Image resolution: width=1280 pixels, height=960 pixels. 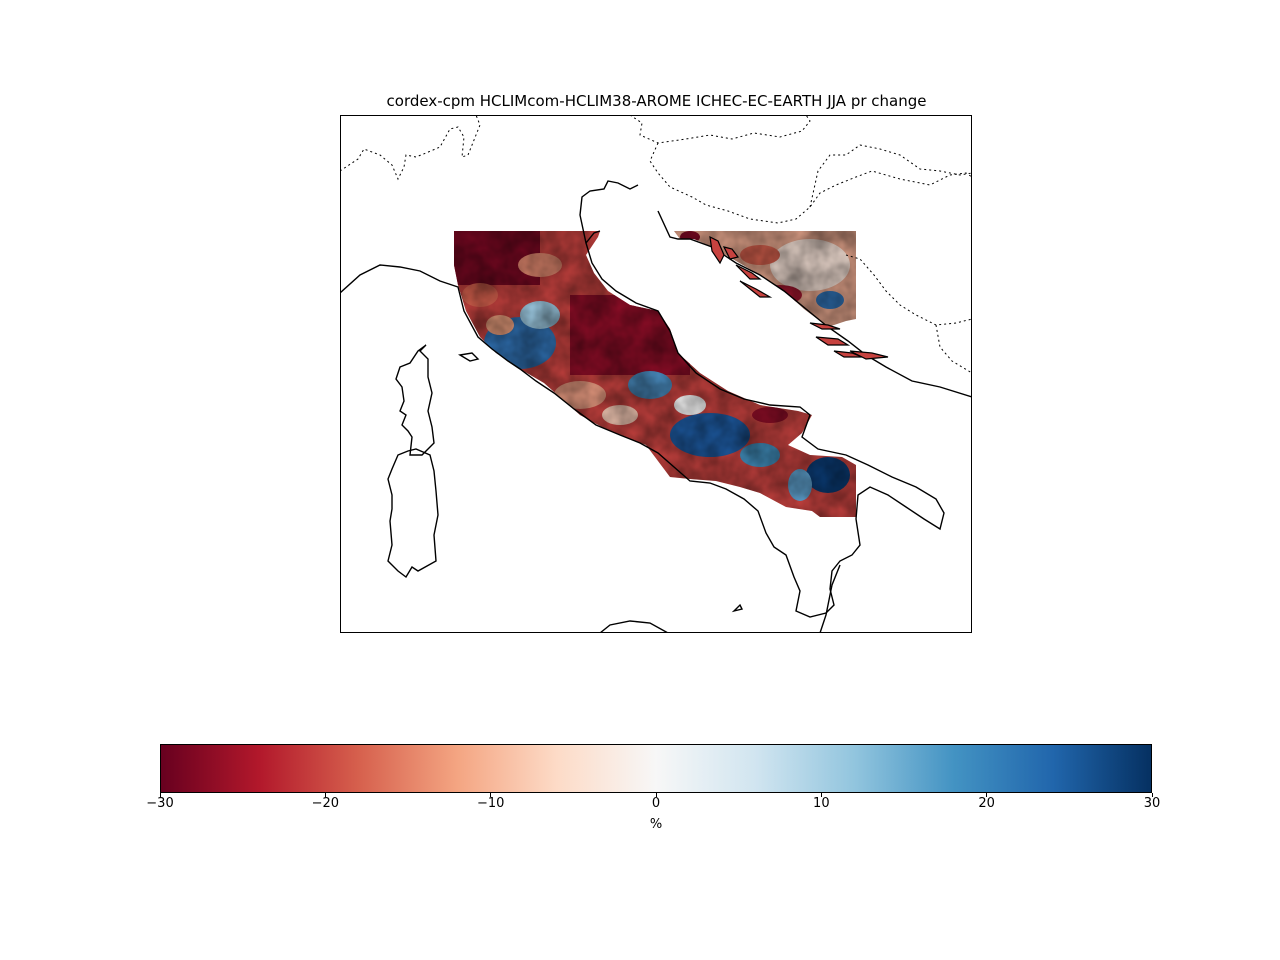 What do you see at coordinates (325, 803) in the screenshot?
I see `colorbar-tick-label: −20` at bounding box center [325, 803].